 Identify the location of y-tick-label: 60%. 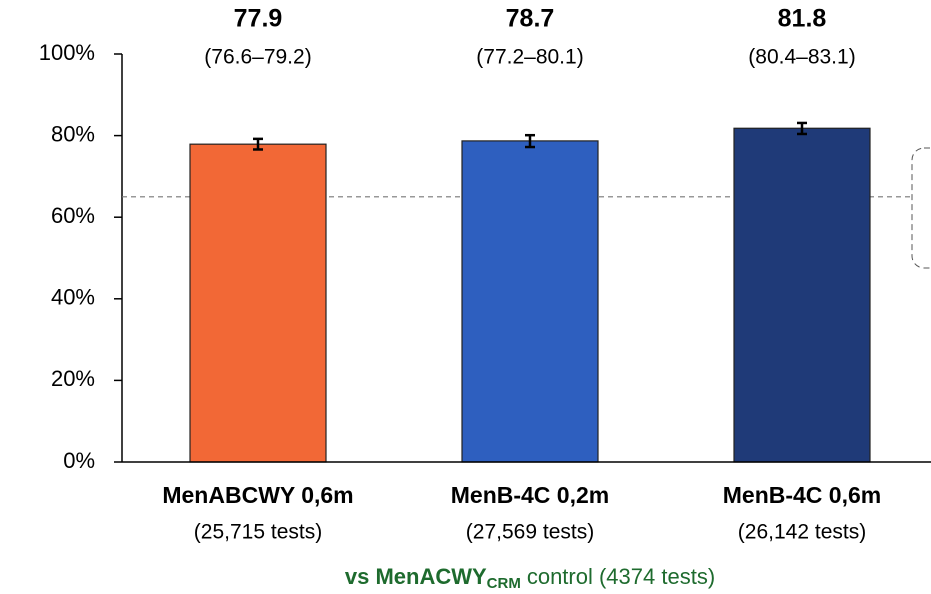
(73, 215).